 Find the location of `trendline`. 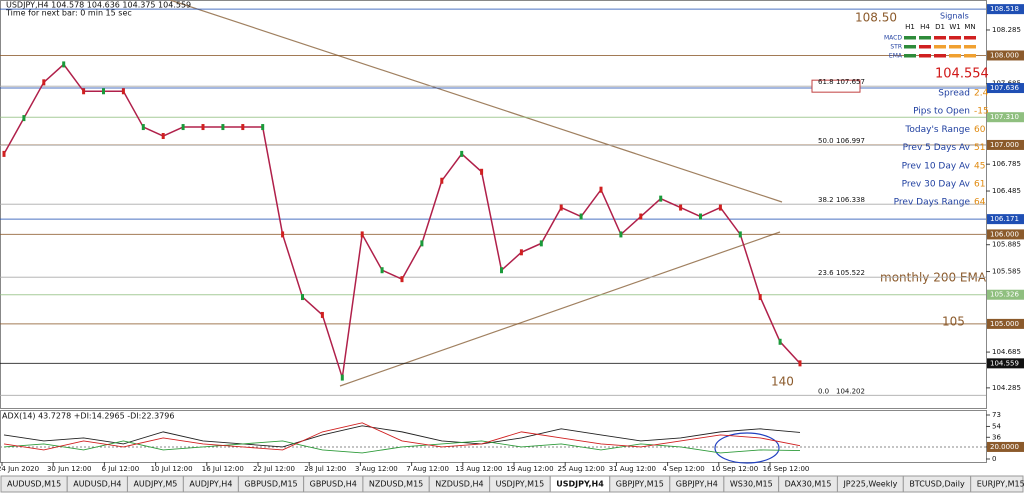

trendline is located at coordinates (560, 309).